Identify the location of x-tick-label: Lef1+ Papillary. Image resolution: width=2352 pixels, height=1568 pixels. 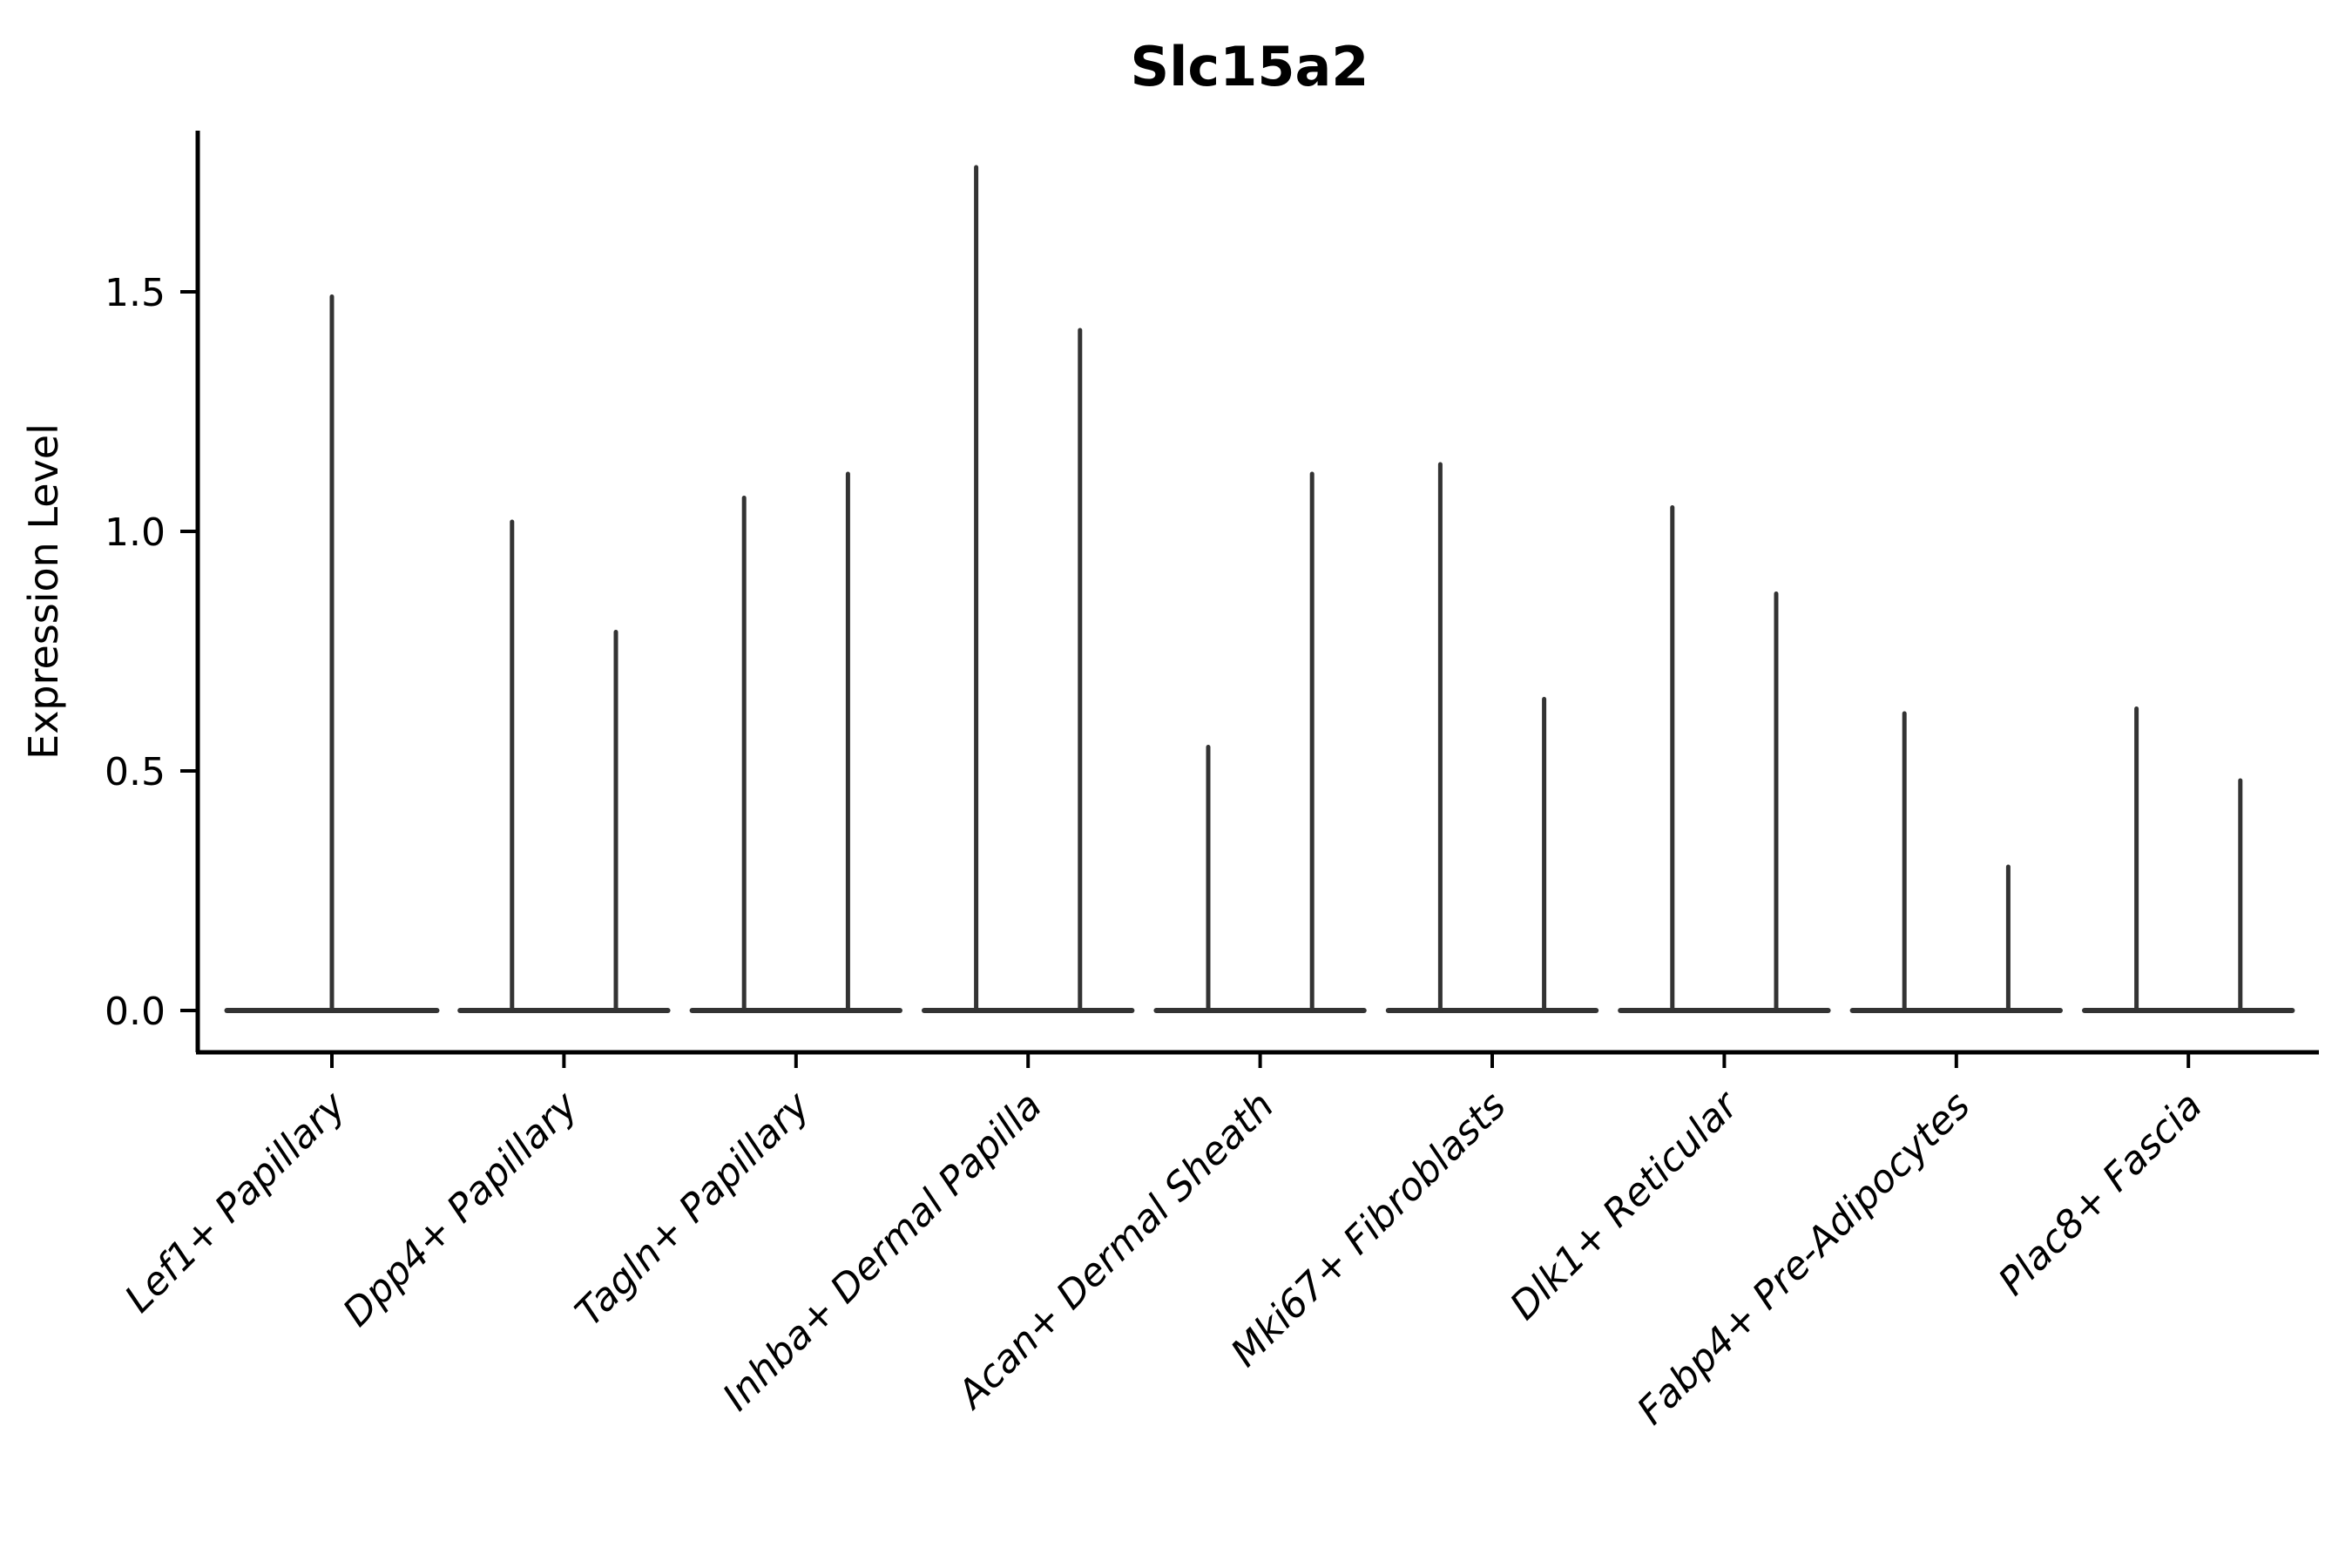
(236, 1202).